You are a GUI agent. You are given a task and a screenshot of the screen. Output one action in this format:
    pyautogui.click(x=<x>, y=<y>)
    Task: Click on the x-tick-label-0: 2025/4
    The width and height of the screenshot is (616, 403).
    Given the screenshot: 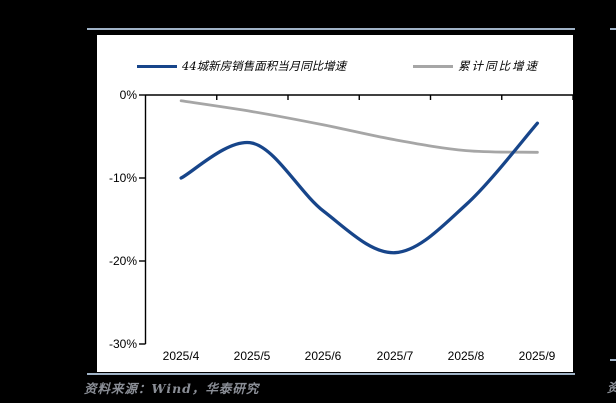 What is the action you would take?
    pyautogui.click(x=181, y=356)
    